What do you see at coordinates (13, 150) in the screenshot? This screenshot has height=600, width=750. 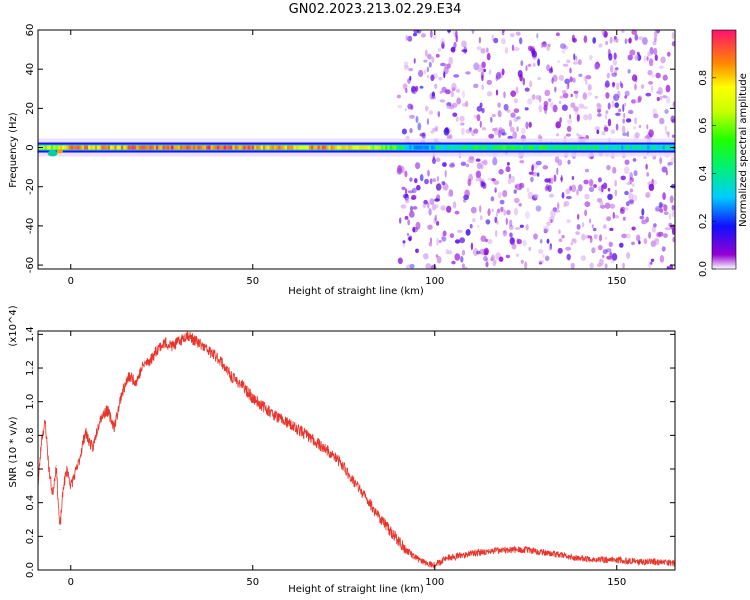 I see `spectrogram-y-label: Frequency (Hz)` at bounding box center [13, 150].